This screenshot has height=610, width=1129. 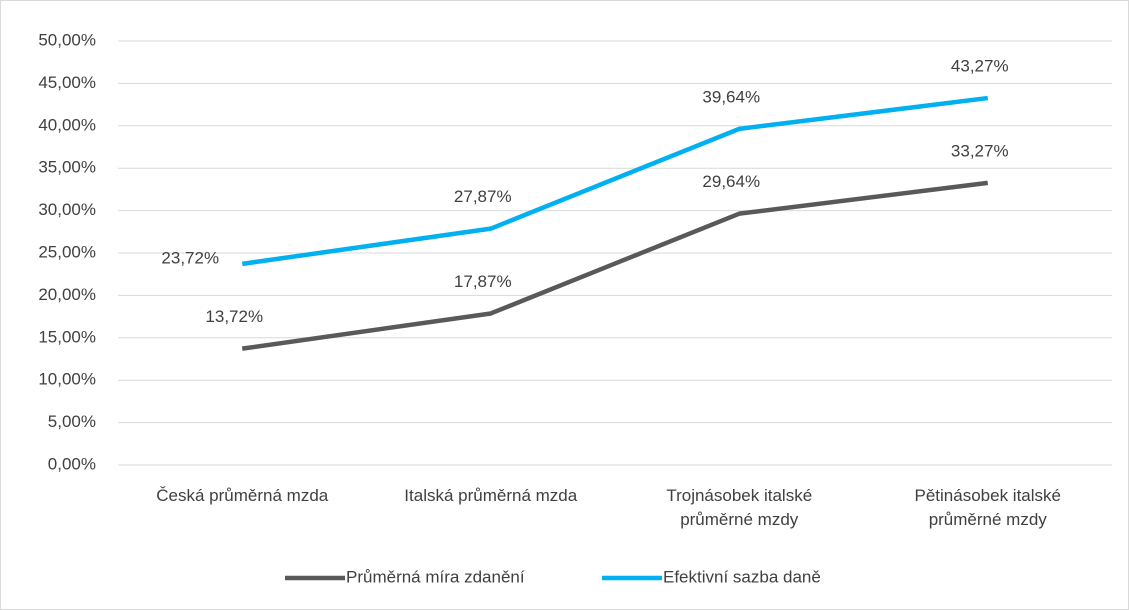 What do you see at coordinates (234, 316) in the screenshot?
I see `data-label: 13,72%` at bounding box center [234, 316].